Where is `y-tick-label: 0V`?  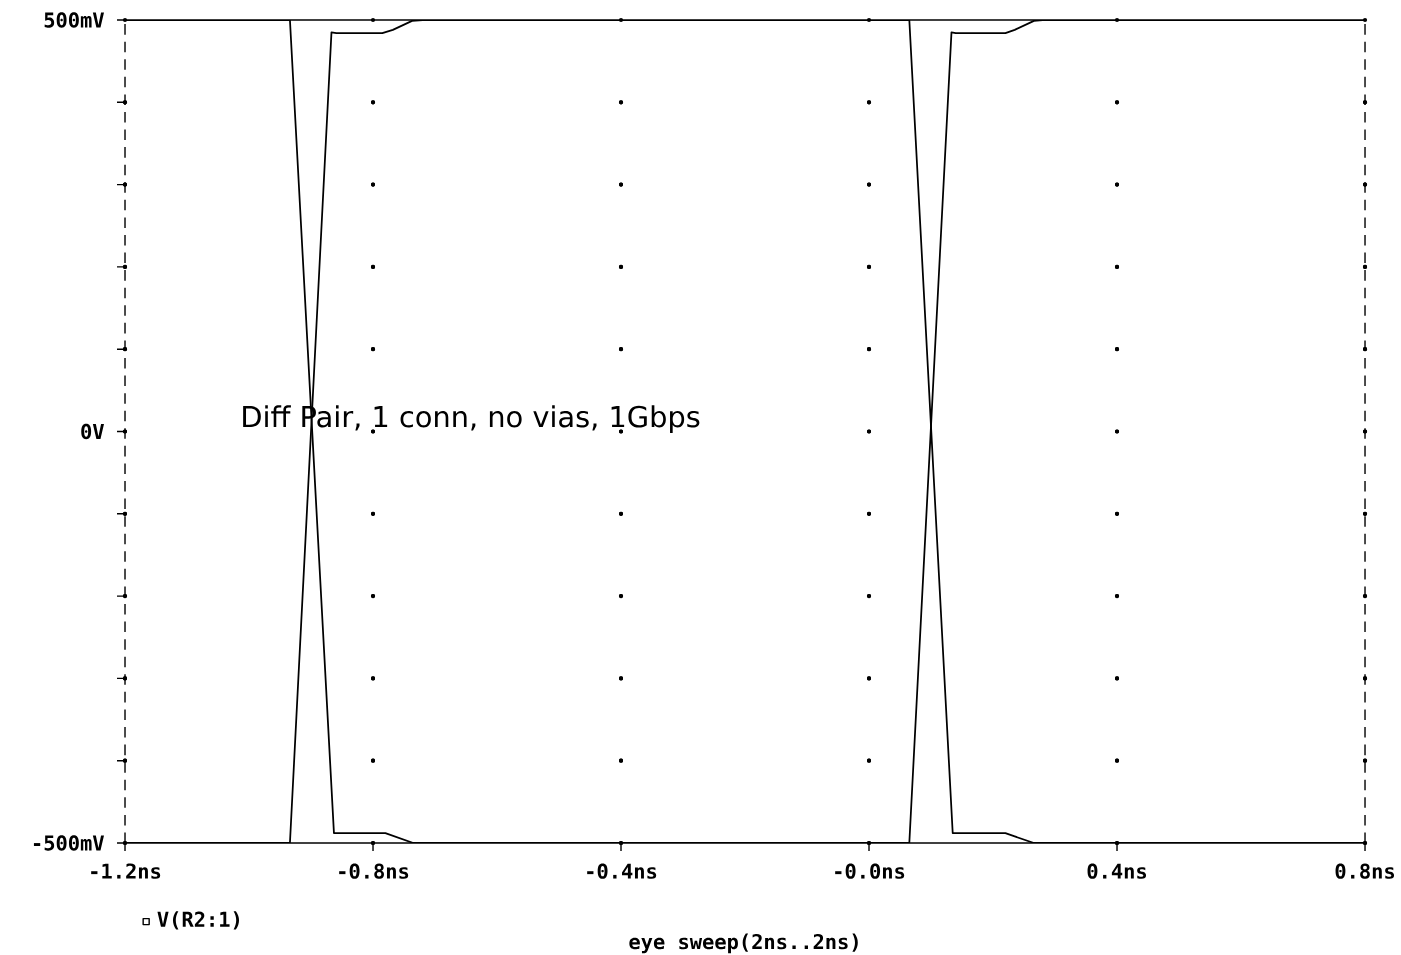
y-tick-label: 0V is located at coordinates (92, 431).